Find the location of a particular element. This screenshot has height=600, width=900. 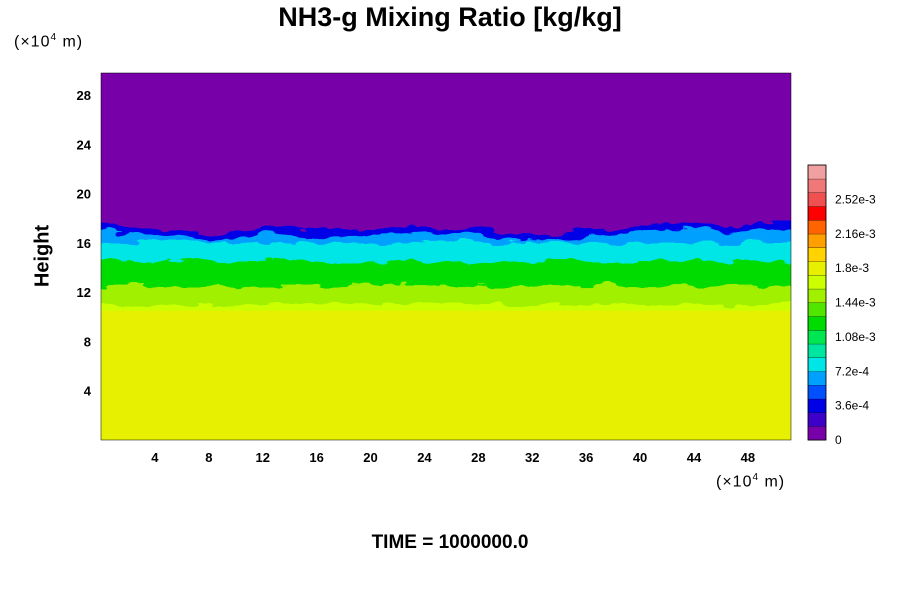

y-axis-unit: (×104 m) is located at coordinates (48, 41).